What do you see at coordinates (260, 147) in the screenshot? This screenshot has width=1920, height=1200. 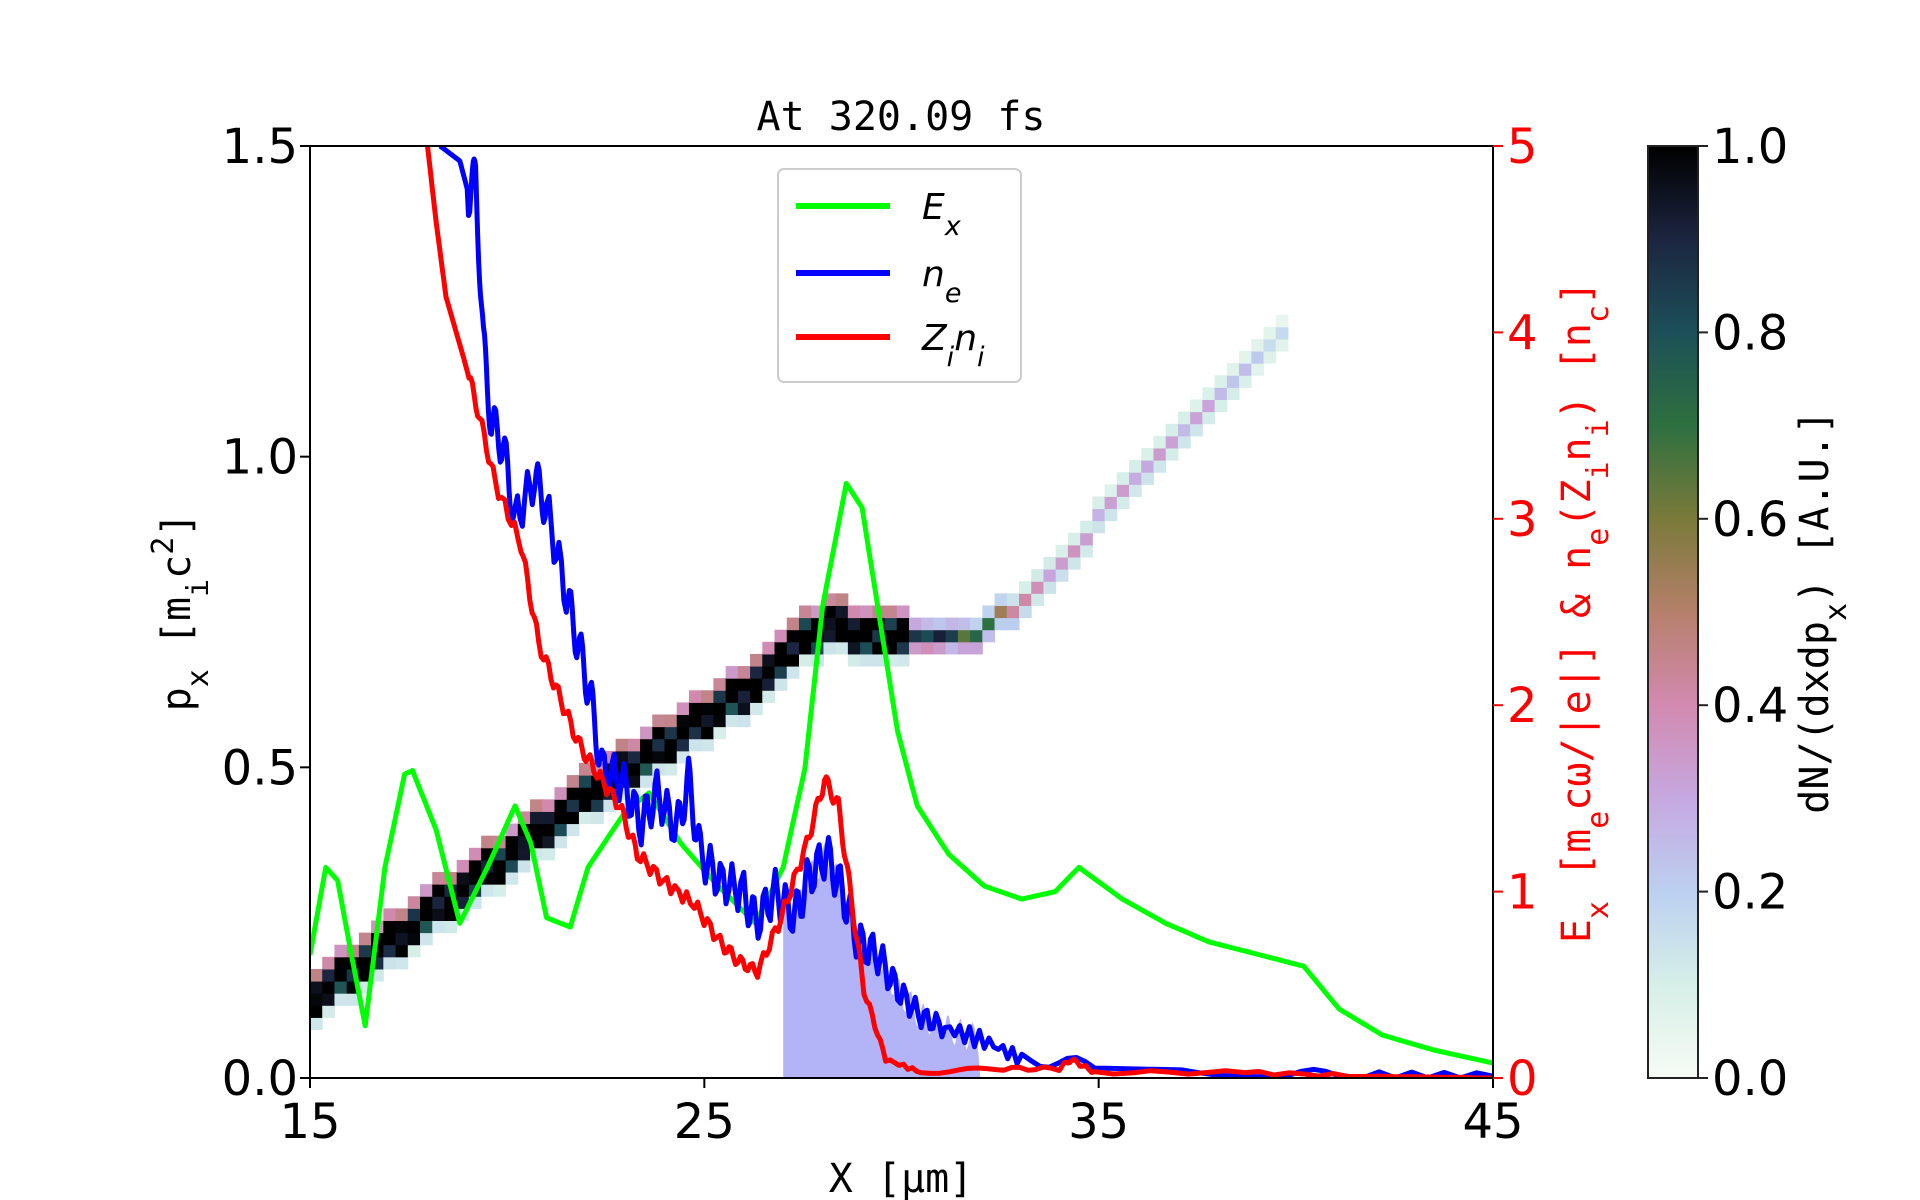 I see `y-left-tick-label: 1.5` at bounding box center [260, 147].